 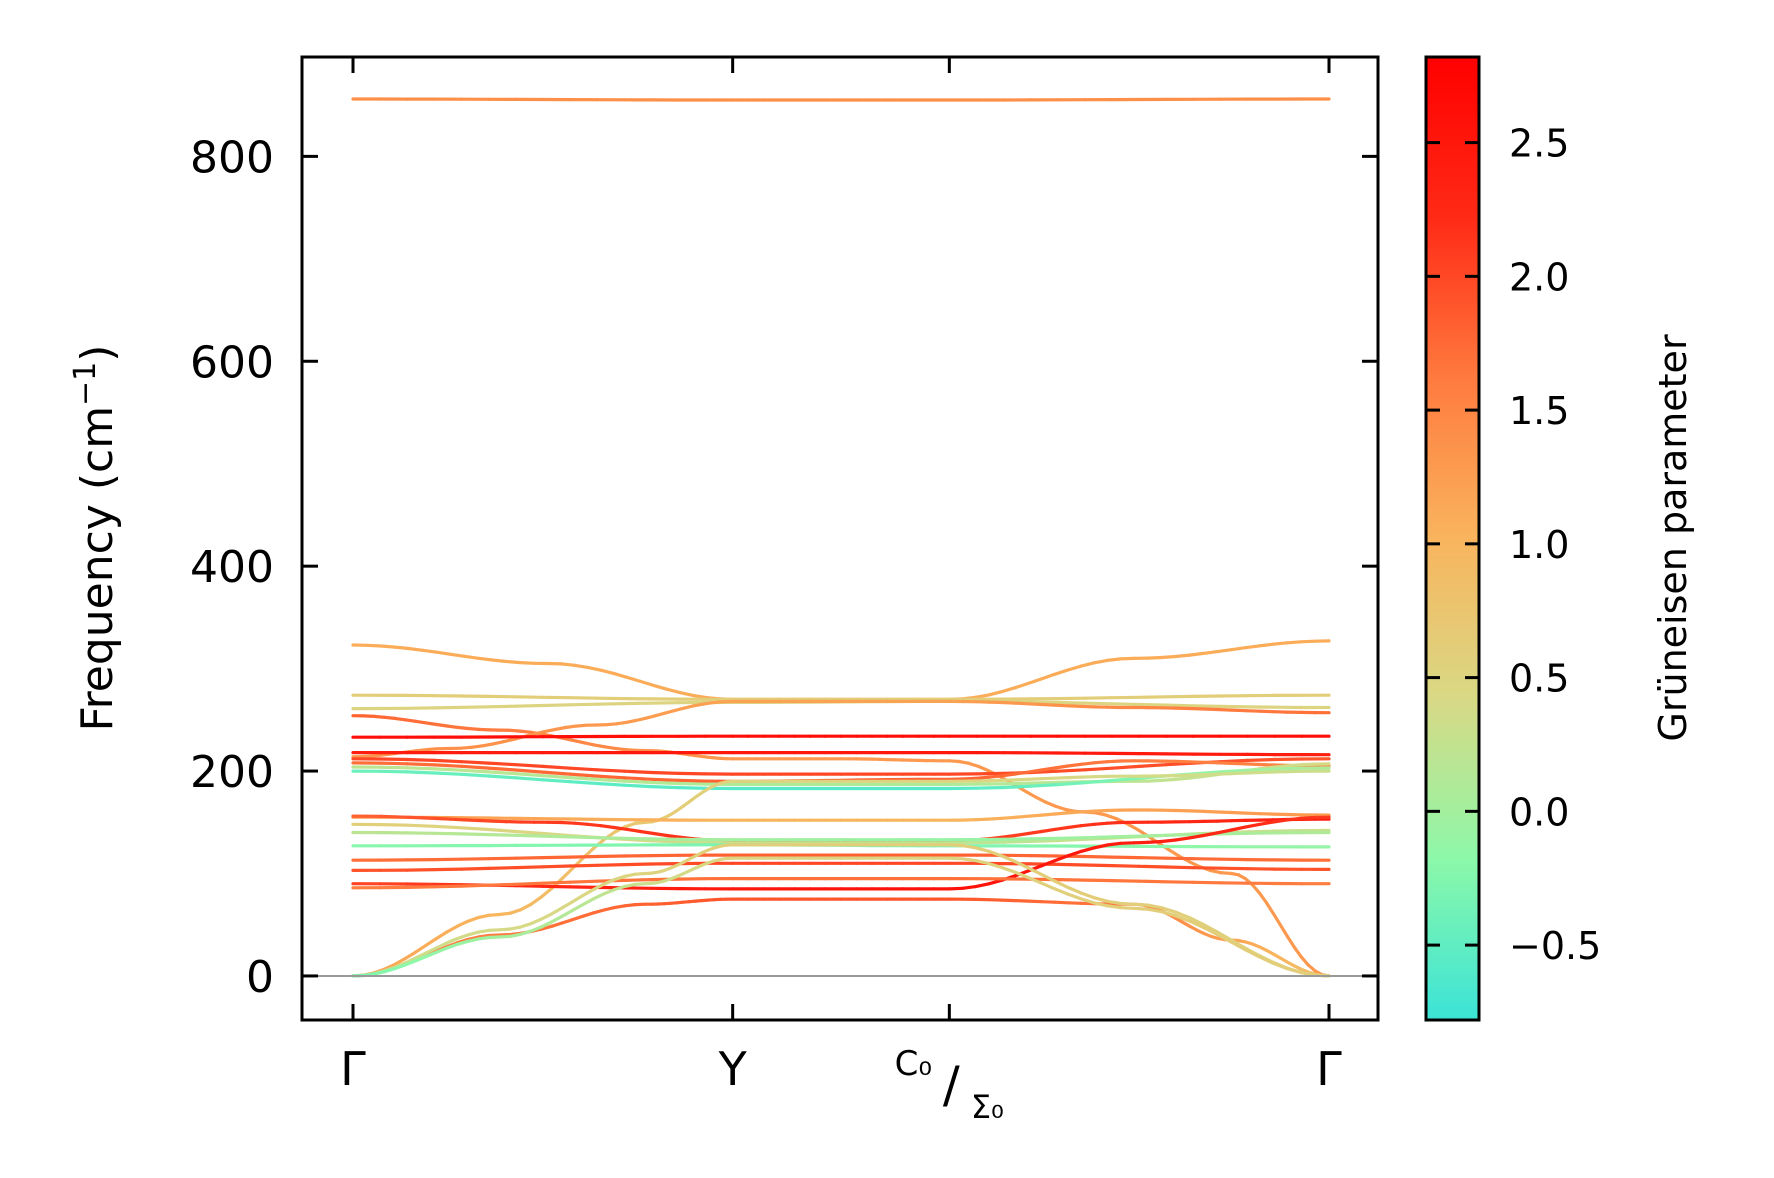 I want to click on x-tick-label: Γ, so click(x=353, y=1069).